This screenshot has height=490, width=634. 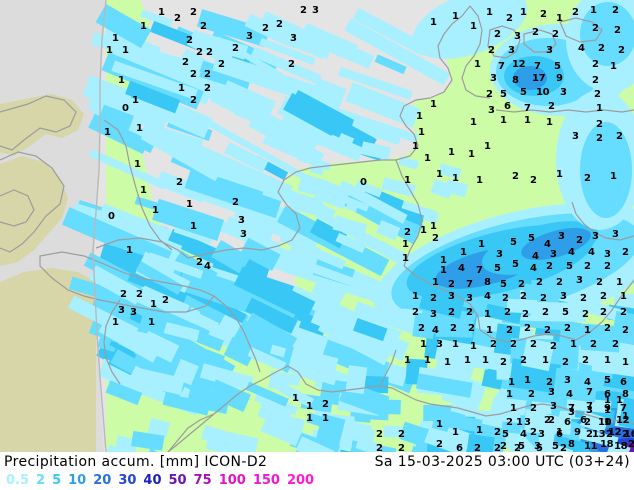 What do you see at coordinates (607, 444) in the screenshot?
I see `gridpoint-value: 18` at bounding box center [607, 444].